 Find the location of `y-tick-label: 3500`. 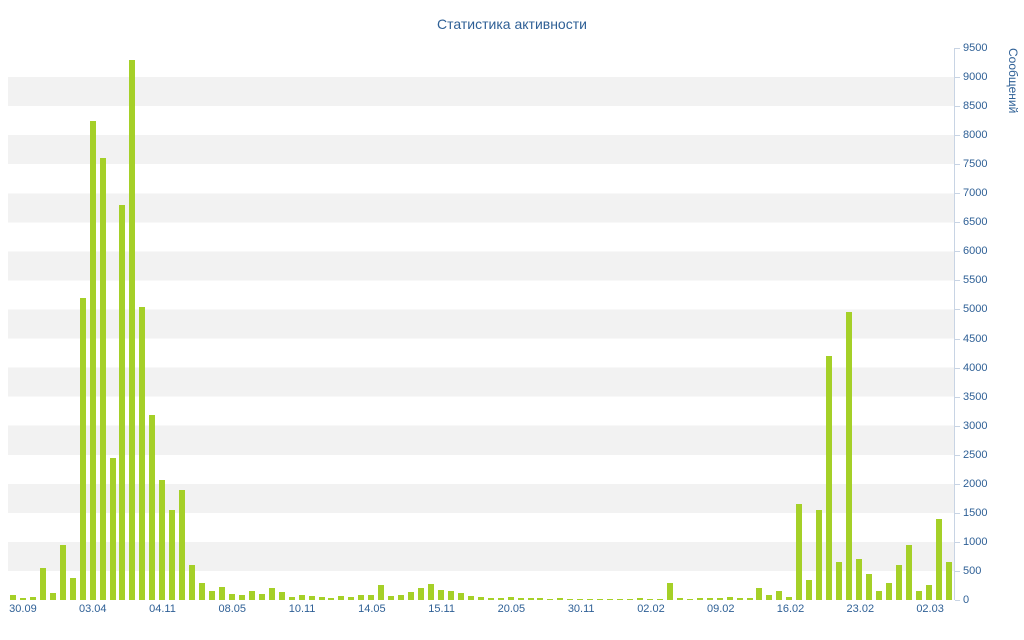

y-tick-label: 3500 is located at coordinates (975, 396).